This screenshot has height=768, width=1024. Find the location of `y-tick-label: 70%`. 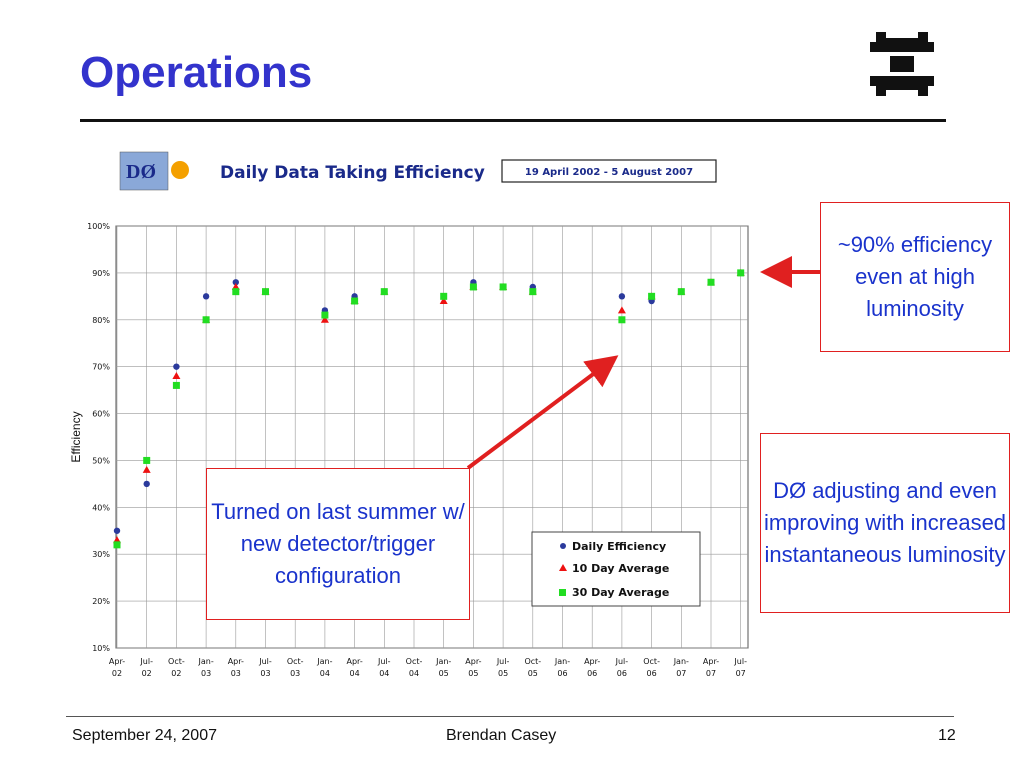

y-tick-label: 70% is located at coordinates (101, 367).